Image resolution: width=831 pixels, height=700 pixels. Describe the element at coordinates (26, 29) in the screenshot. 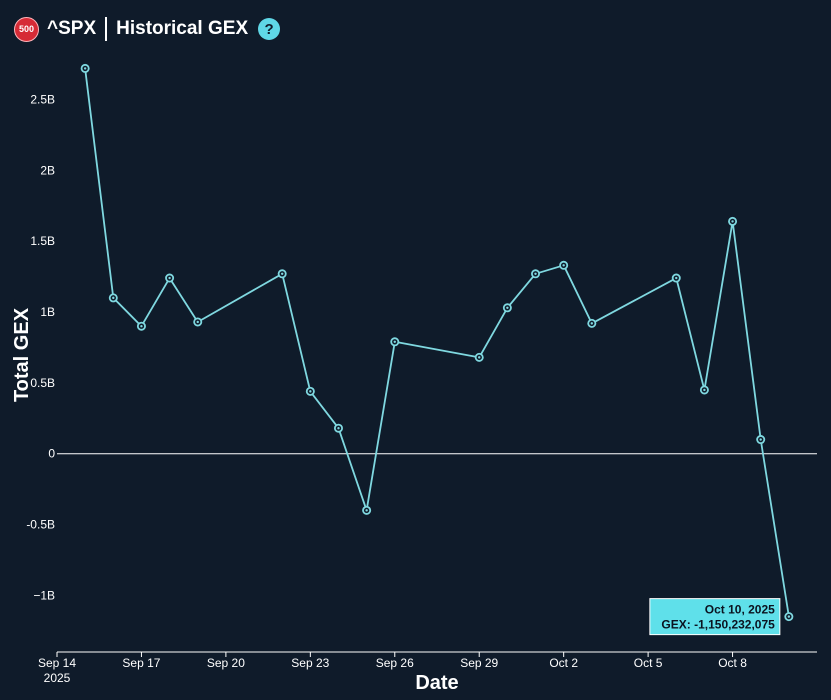

I see `sp500-badge-icon: 500` at that location.